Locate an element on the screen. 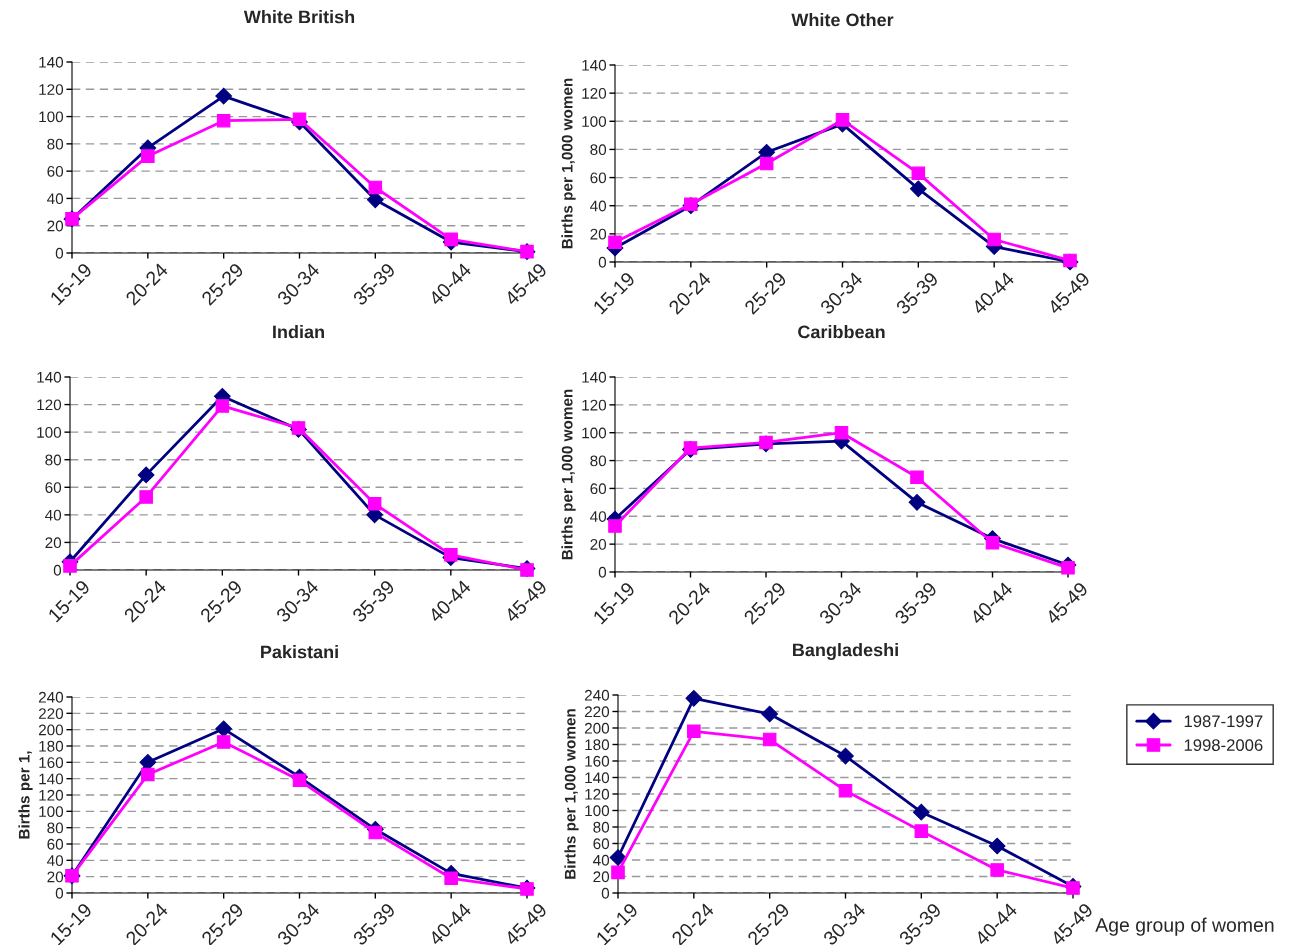 This screenshot has width=1292, height=945. chart-title: Indian is located at coordinates (298, 332).